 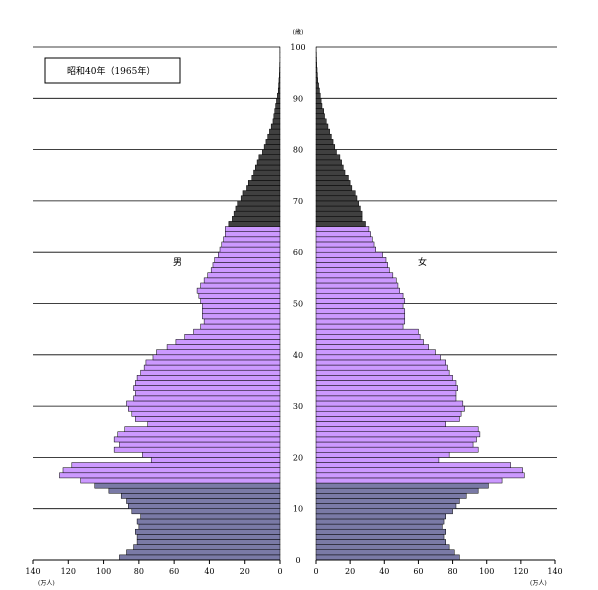 What do you see at coordinates (350, 571) in the screenshot?
I see `x-tick-label-right-20: 20` at bounding box center [350, 571].